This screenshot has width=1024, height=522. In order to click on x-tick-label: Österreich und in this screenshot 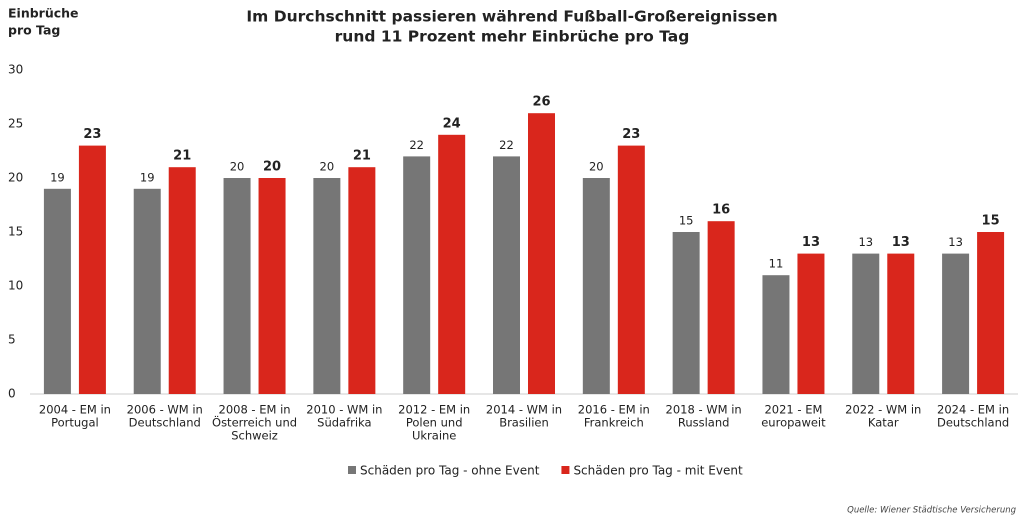, I will do `click(254, 422)`.